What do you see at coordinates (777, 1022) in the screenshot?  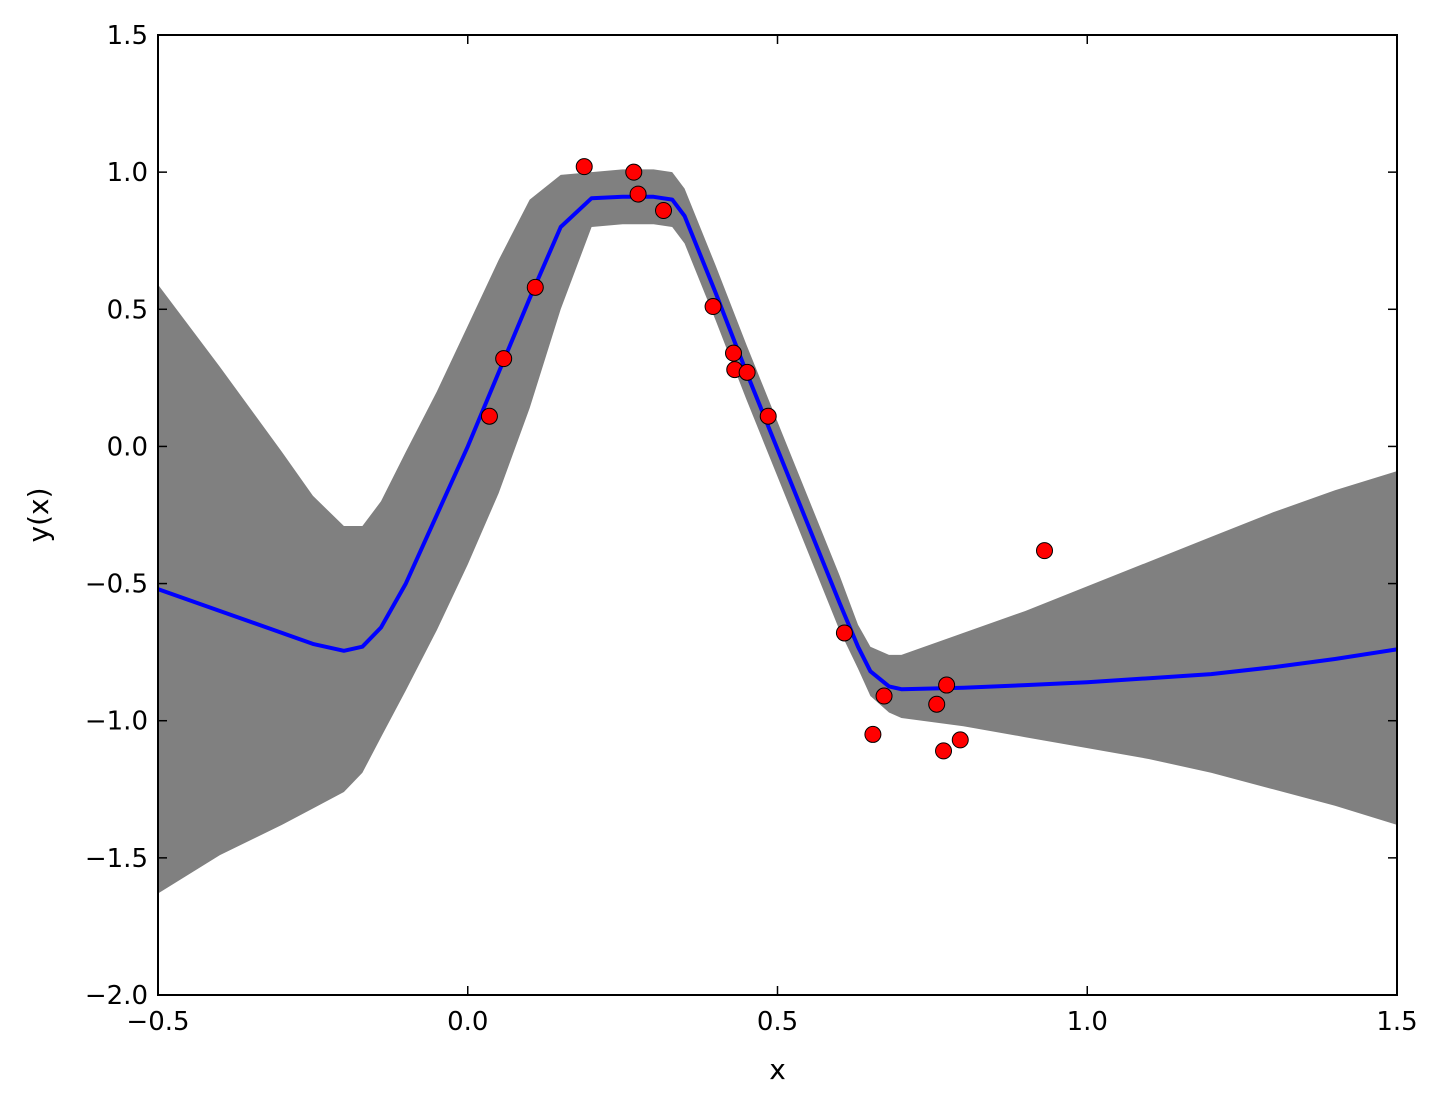 I see `x-tick-label: 0.5` at bounding box center [777, 1022].